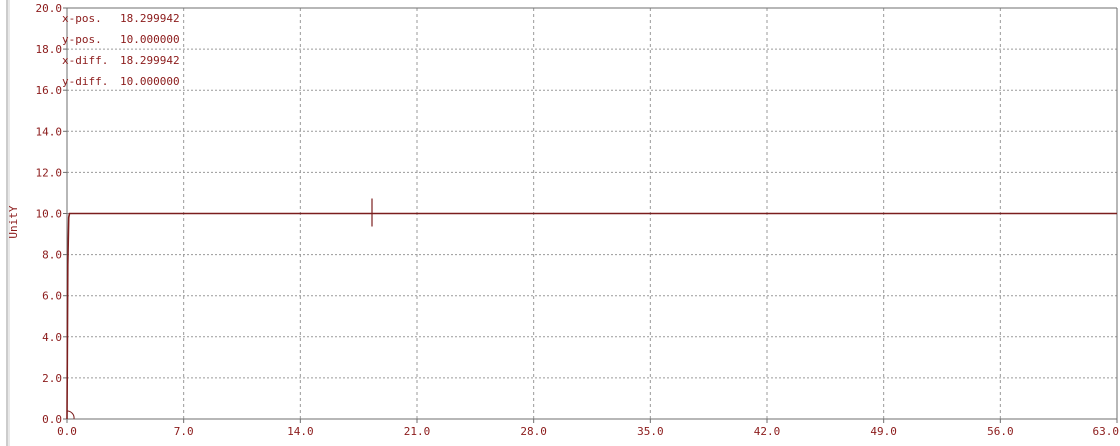  What do you see at coordinates (300, 431) in the screenshot?
I see `x-tick-label: 14.0` at bounding box center [300, 431].